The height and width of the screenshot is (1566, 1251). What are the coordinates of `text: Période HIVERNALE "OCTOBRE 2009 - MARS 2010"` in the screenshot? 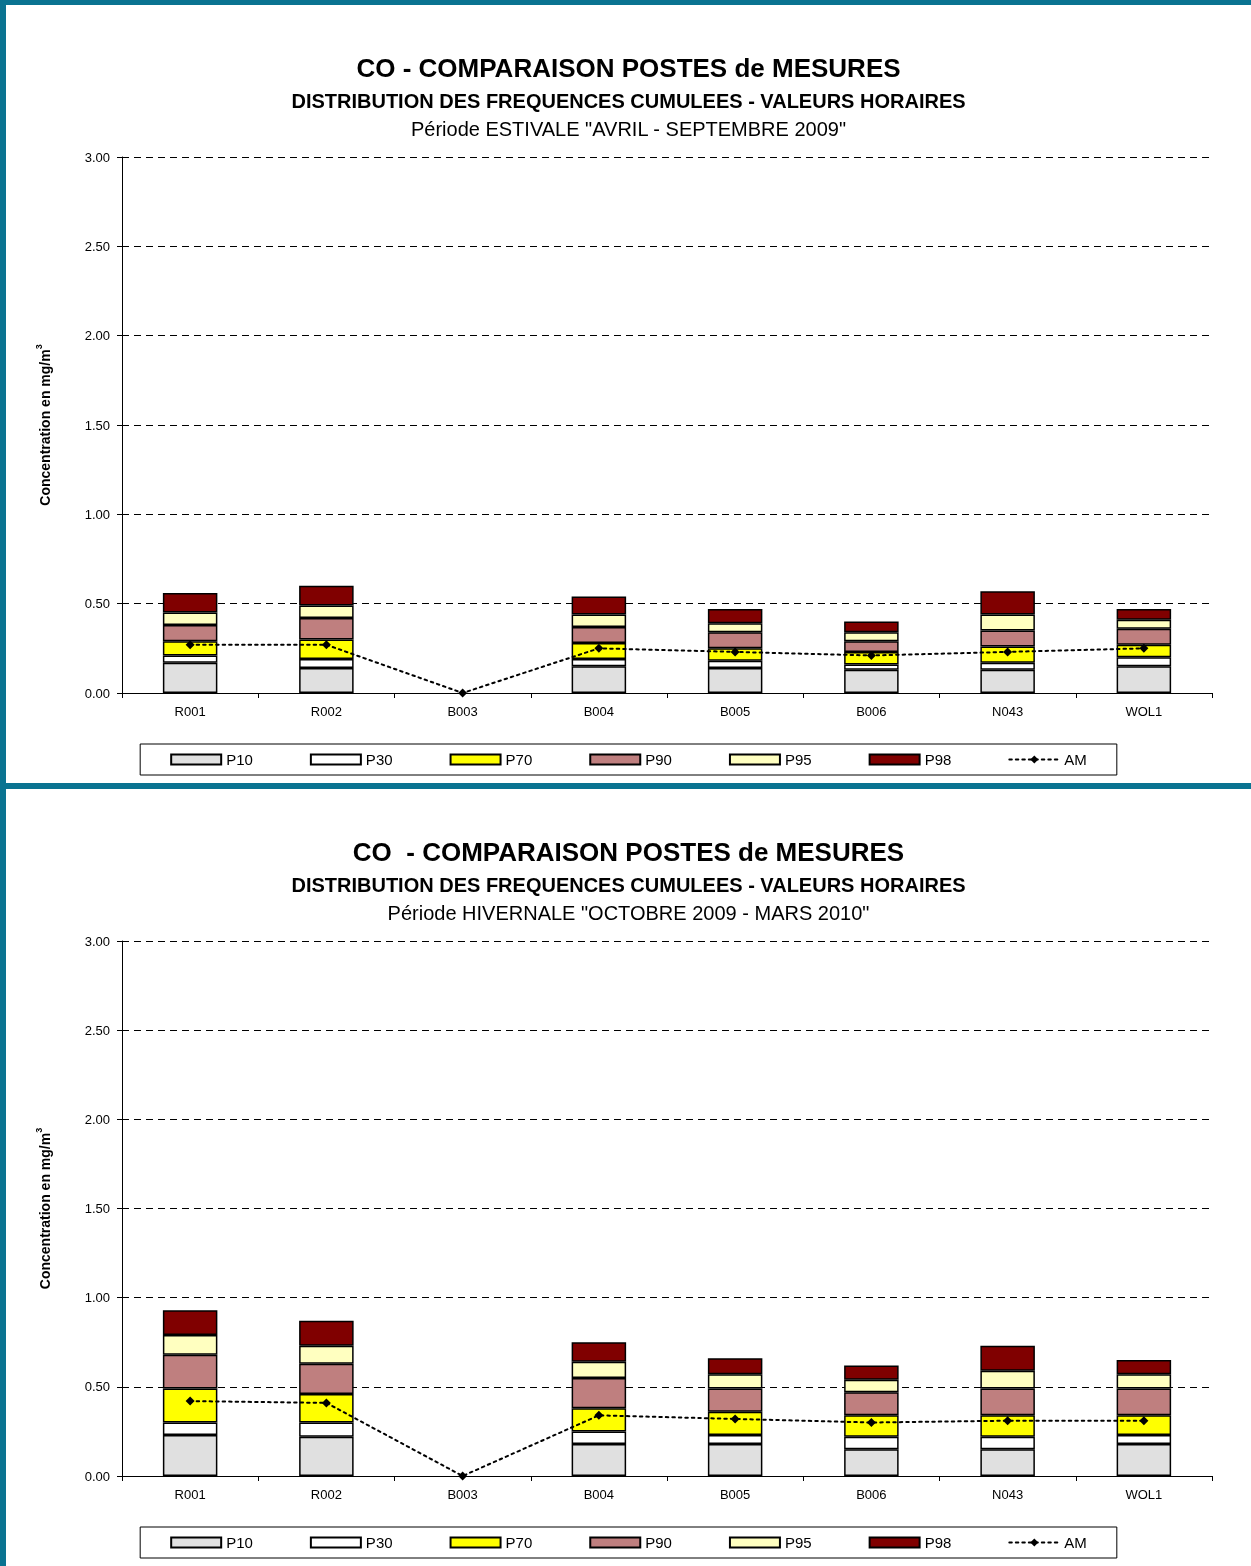 It's located at (628, 913).